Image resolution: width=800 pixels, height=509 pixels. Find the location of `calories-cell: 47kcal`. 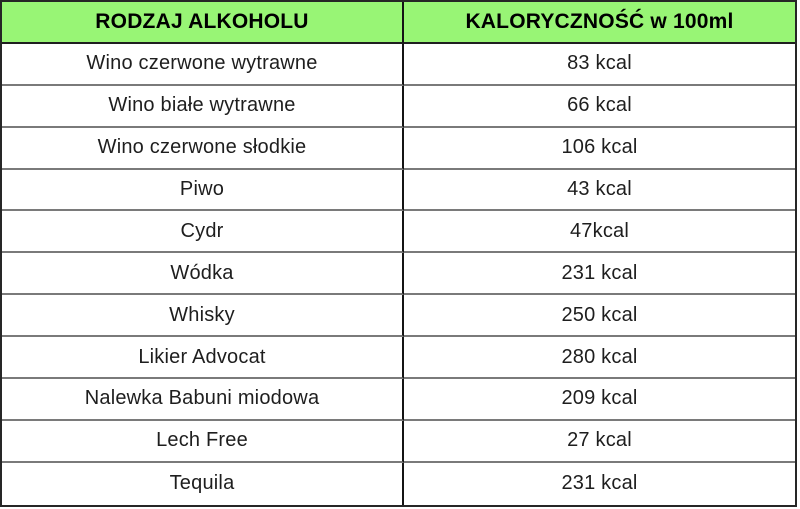

calories-cell: 47kcal is located at coordinates (599, 232).